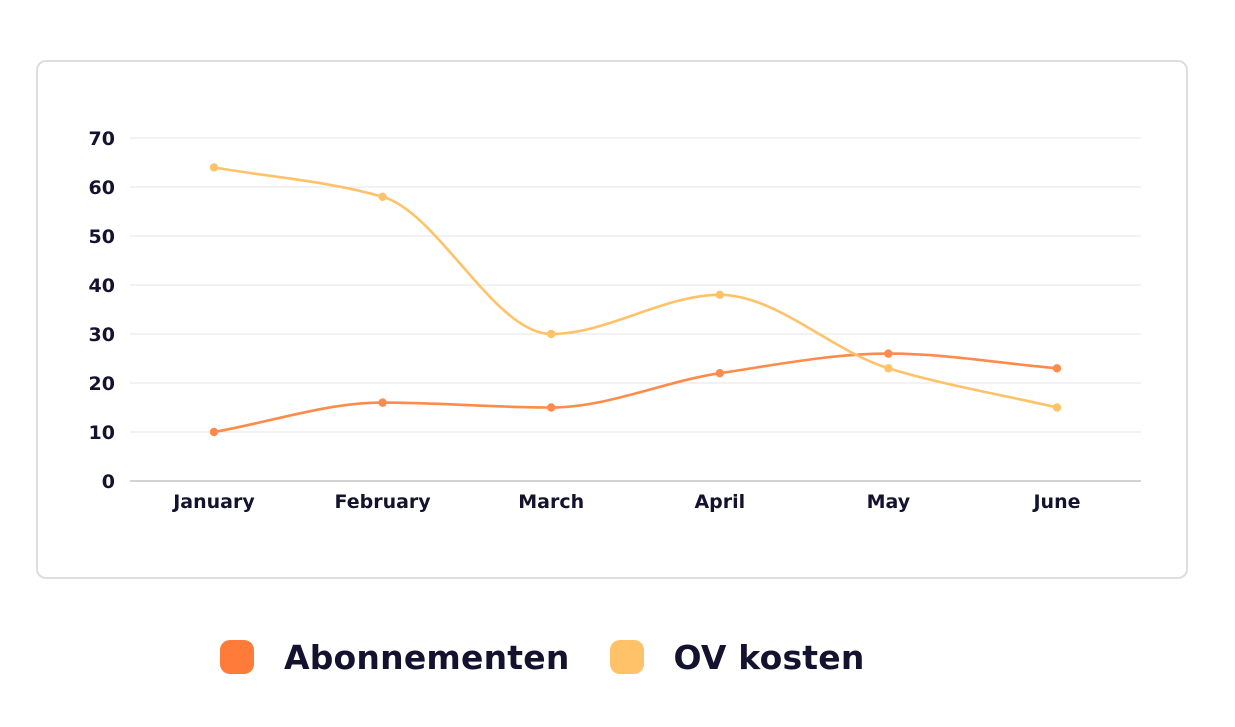 This screenshot has width=1235, height=727. Describe the element at coordinates (102, 286) in the screenshot. I see `y-tick-label-40: 40` at that location.